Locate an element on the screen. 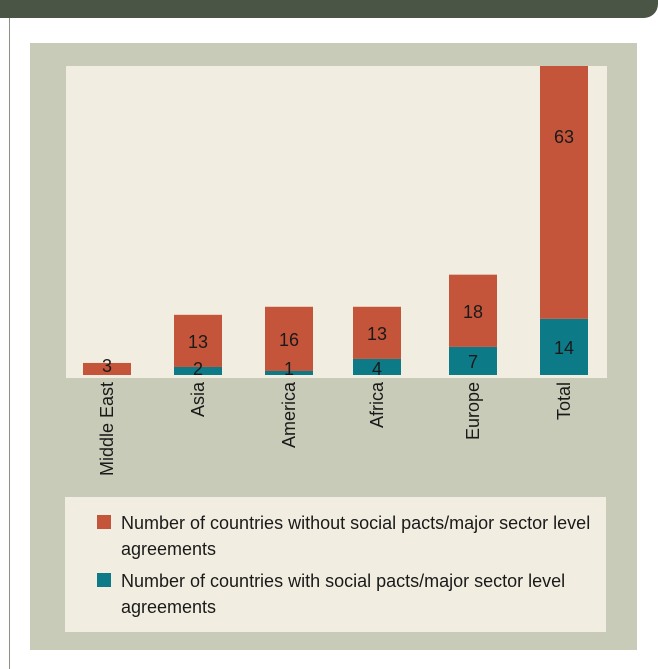 Image resolution: width=658 pixels, height=669 pixels. data-label-with-asia: 2 is located at coordinates (198, 369).